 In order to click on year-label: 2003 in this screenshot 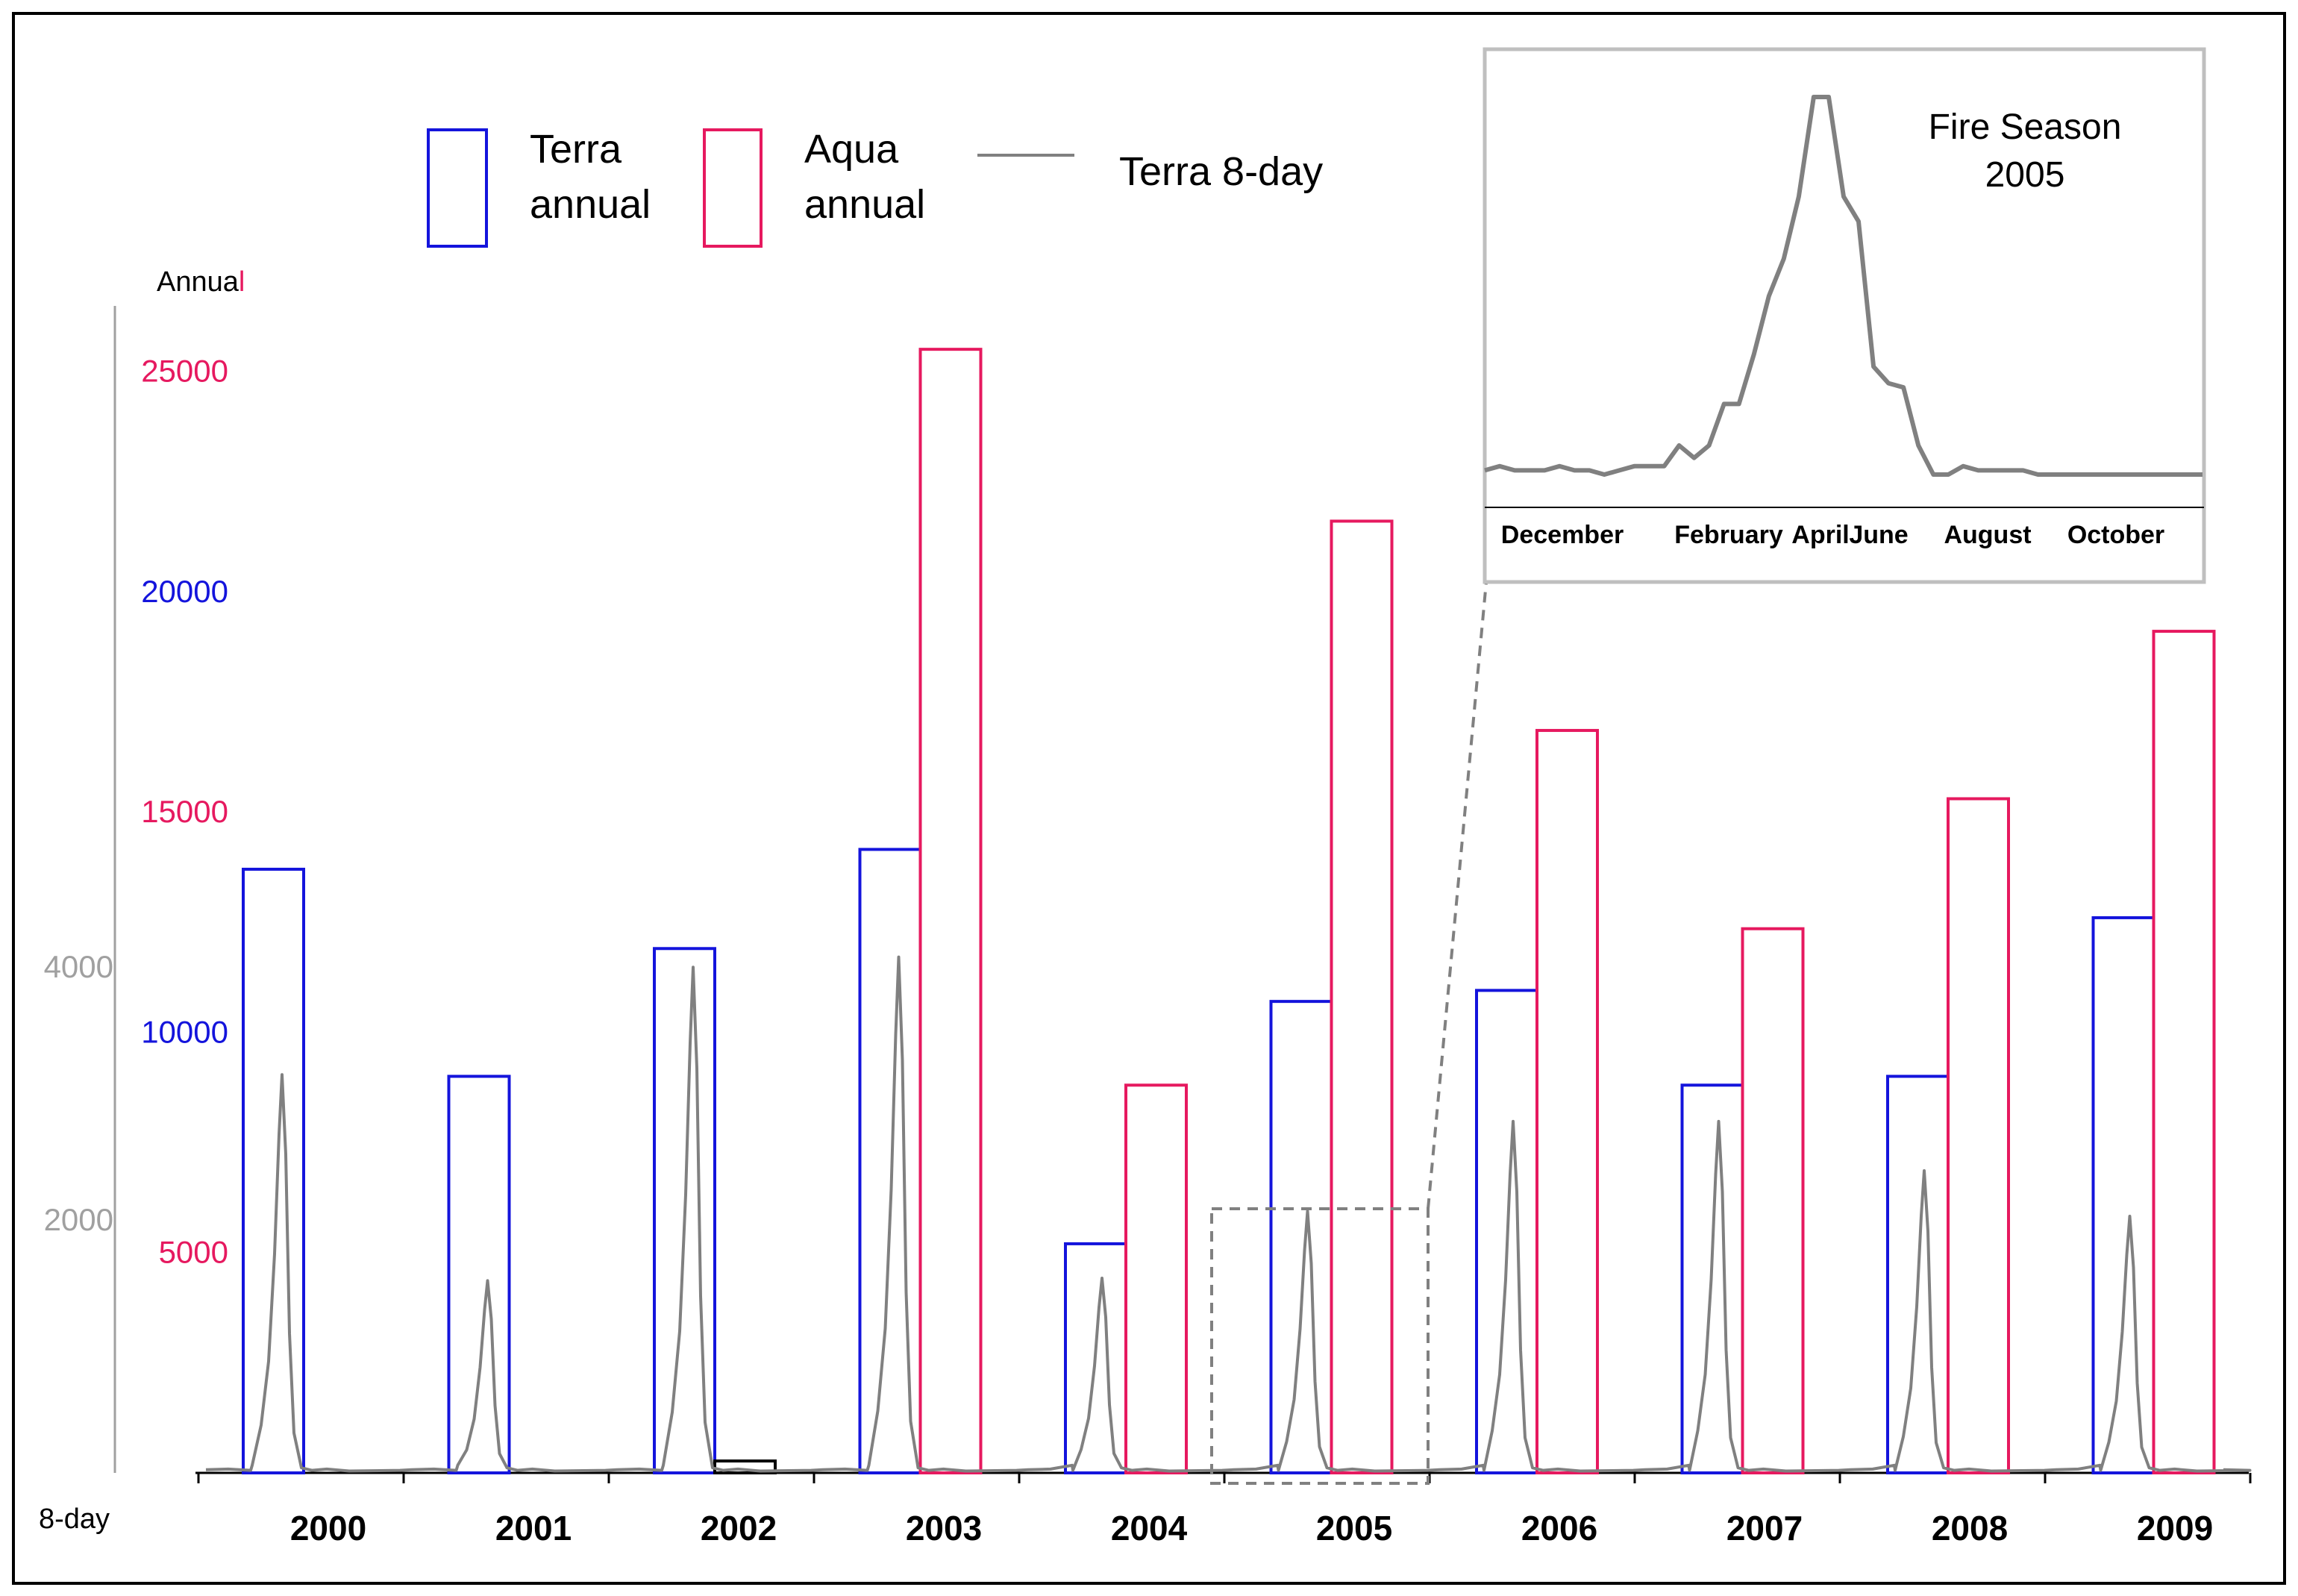, I will do `click(944, 1528)`.